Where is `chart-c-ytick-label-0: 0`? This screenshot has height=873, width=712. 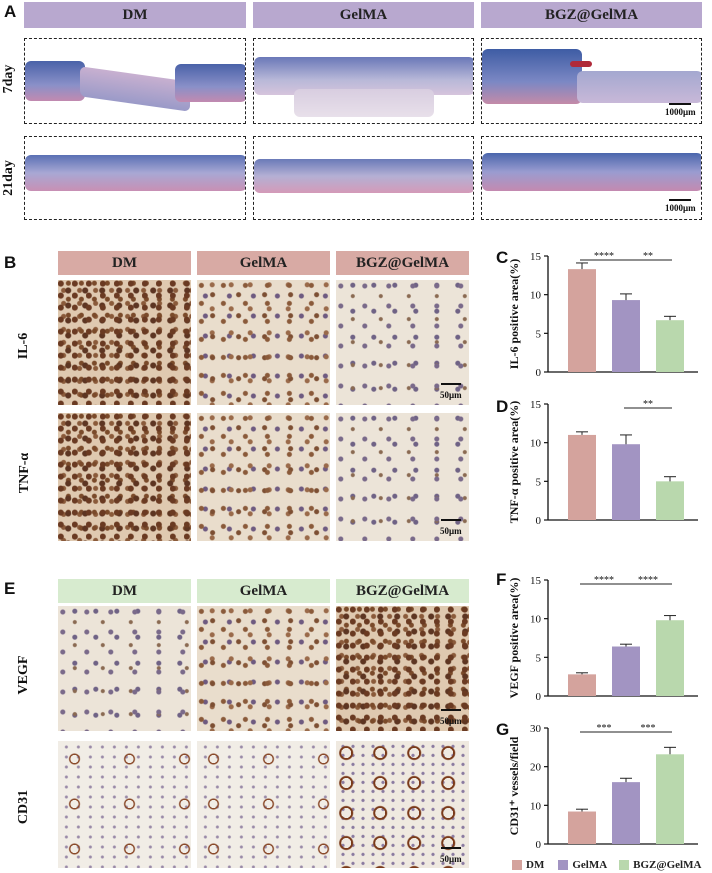 chart-c-ytick-label-0: 0 is located at coordinates (539, 373).